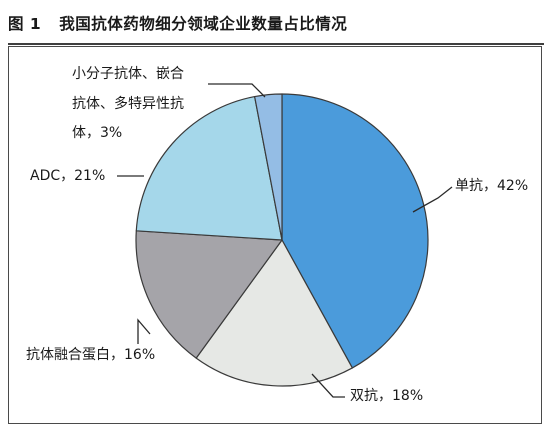  I want to click on pie-slice-adc, so click(209, 168).